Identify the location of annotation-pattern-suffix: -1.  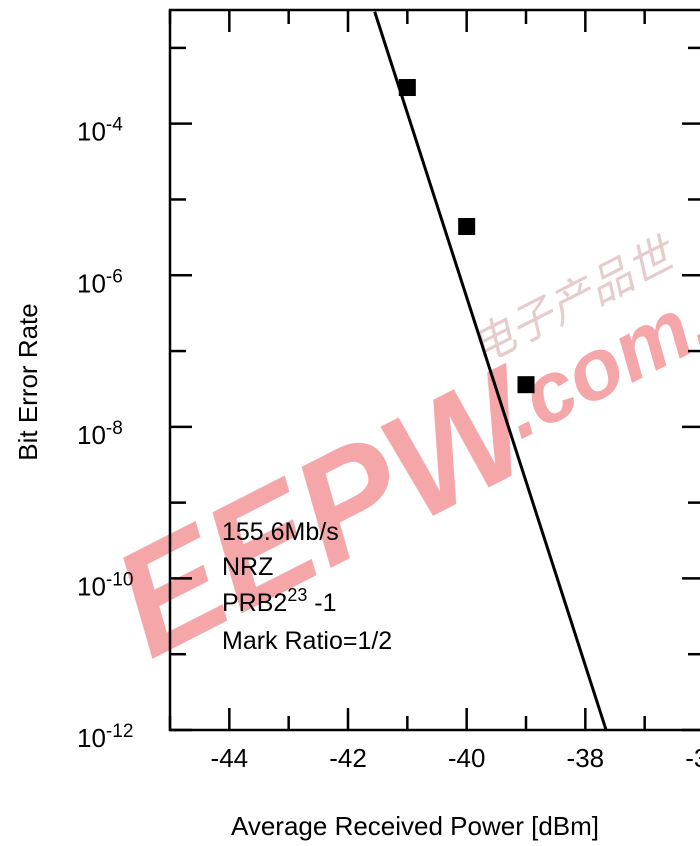
(321, 603).